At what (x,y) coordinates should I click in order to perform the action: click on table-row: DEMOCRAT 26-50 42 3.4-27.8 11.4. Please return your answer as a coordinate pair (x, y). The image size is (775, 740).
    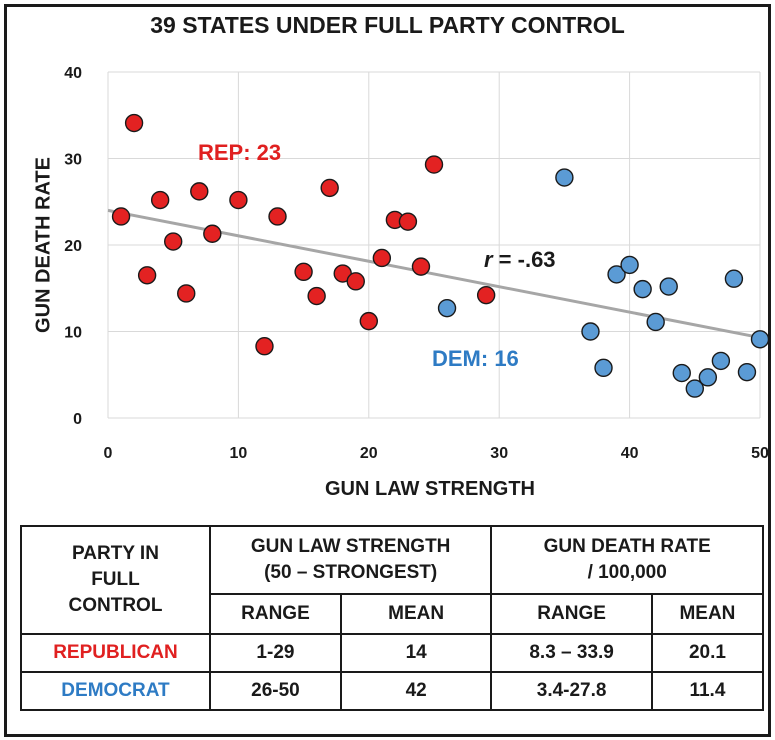
    Looking at the image, I should click on (392, 691).